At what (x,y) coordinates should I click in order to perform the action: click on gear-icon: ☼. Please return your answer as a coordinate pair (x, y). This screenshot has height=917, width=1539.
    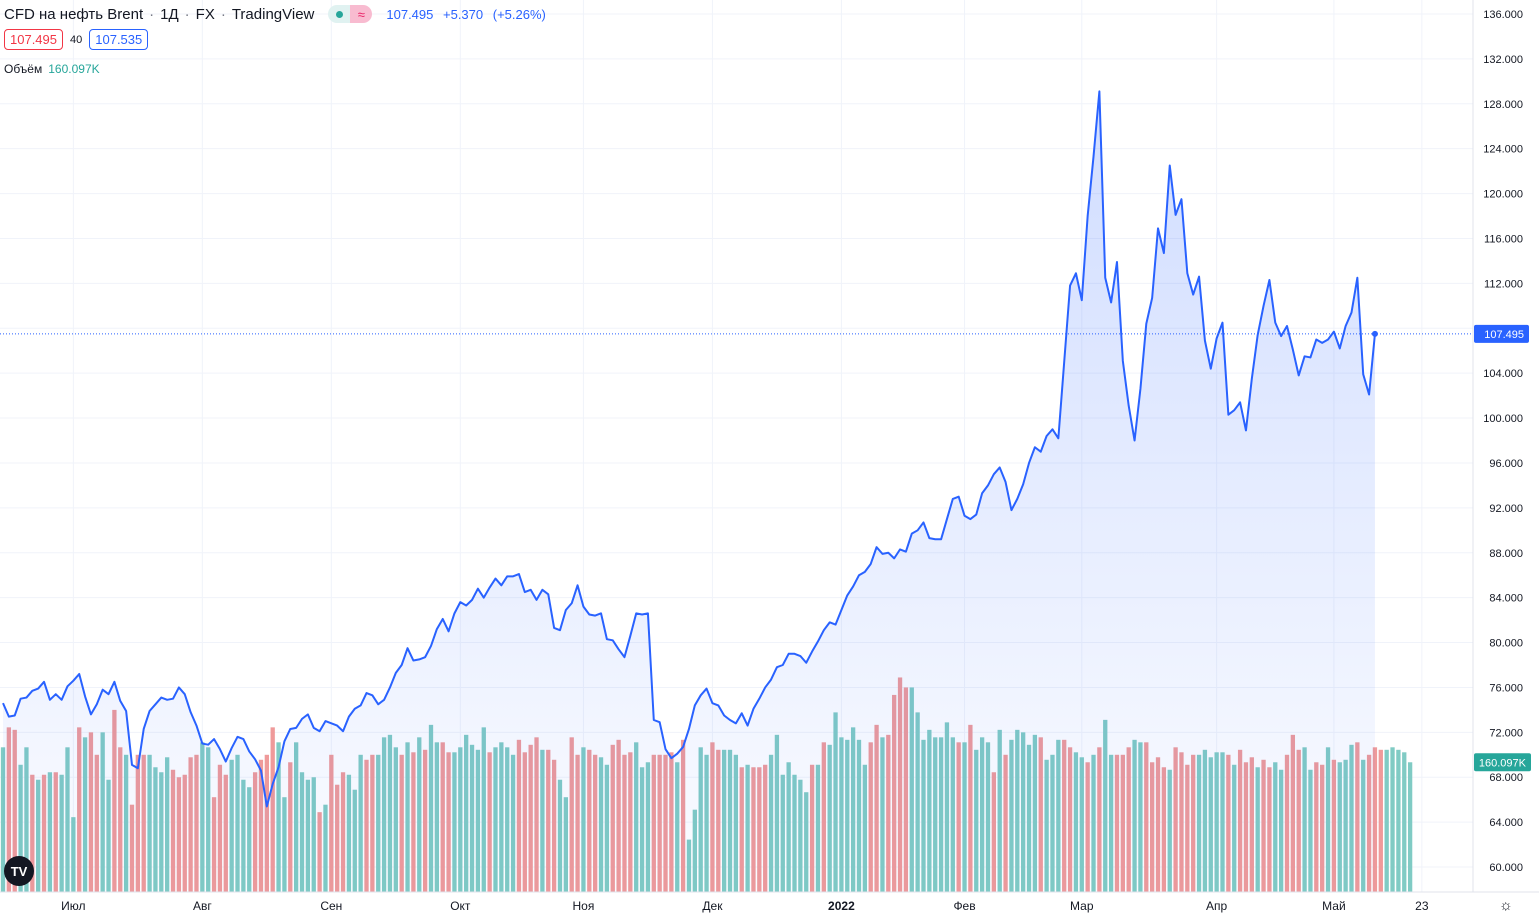
    Looking at the image, I should click on (1506, 905).